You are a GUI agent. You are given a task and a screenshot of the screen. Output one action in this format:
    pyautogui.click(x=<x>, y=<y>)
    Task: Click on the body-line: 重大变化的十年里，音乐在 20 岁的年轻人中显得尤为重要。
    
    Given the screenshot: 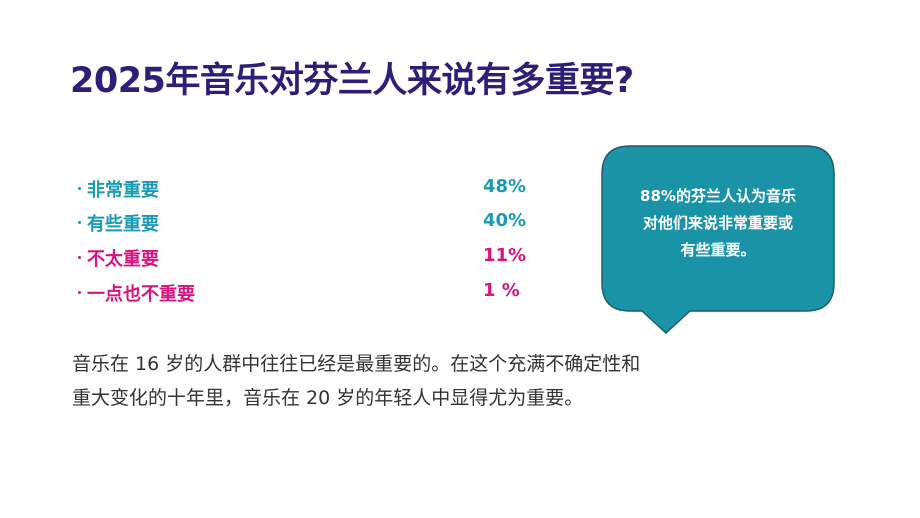 What is the action you would take?
    pyautogui.click(x=328, y=398)
    